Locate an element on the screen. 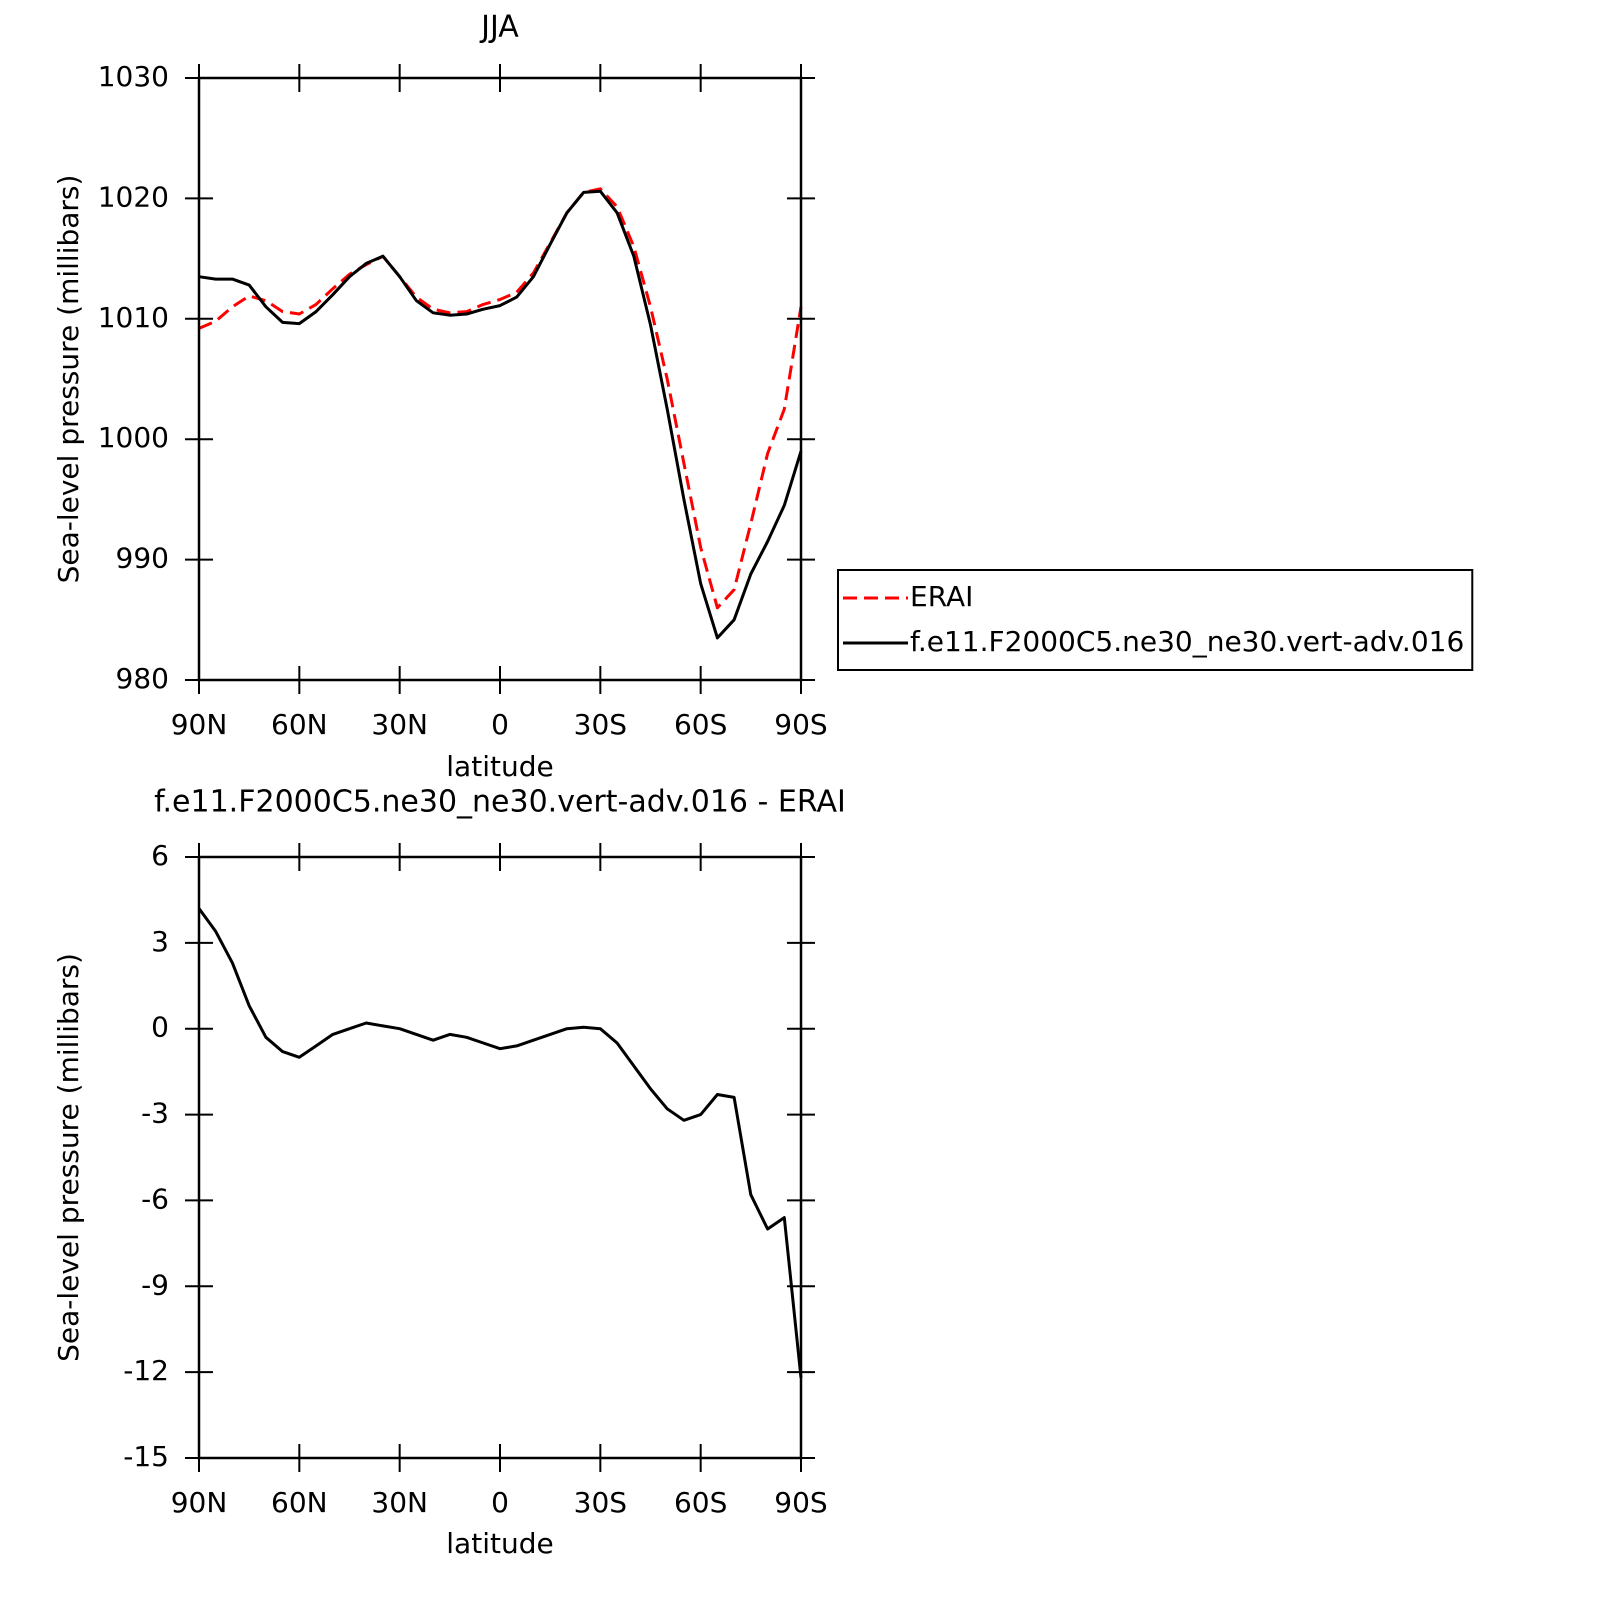  y-tick-label: 1030 is located at coordinates (133, 76).